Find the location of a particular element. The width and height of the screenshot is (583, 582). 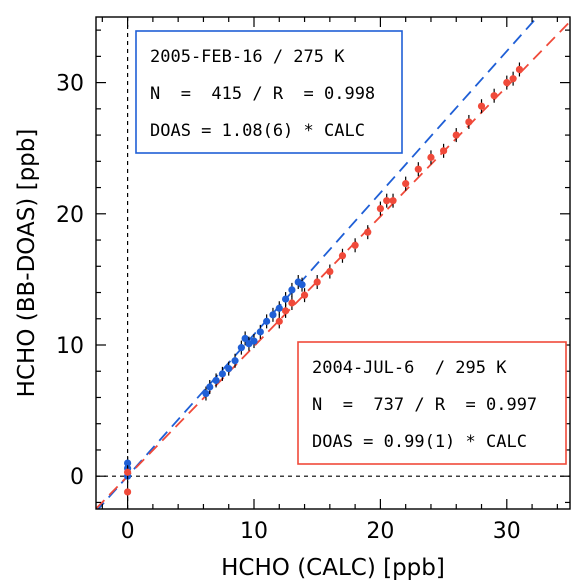

x-tick-label: 10 is located at coordinates (254, 531).